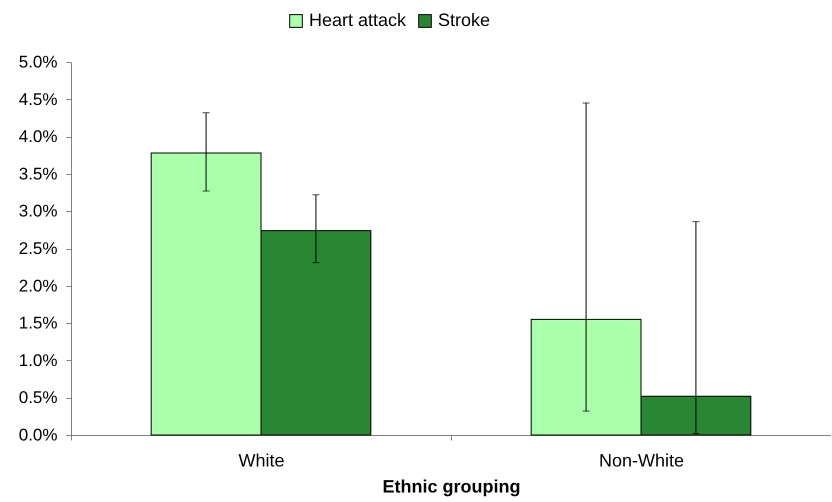 This screenshot has height=502, width=832. Describe the element at coordinates (641, 460) in the screenshot. I see `x-tick-label: Non-White` at that location.